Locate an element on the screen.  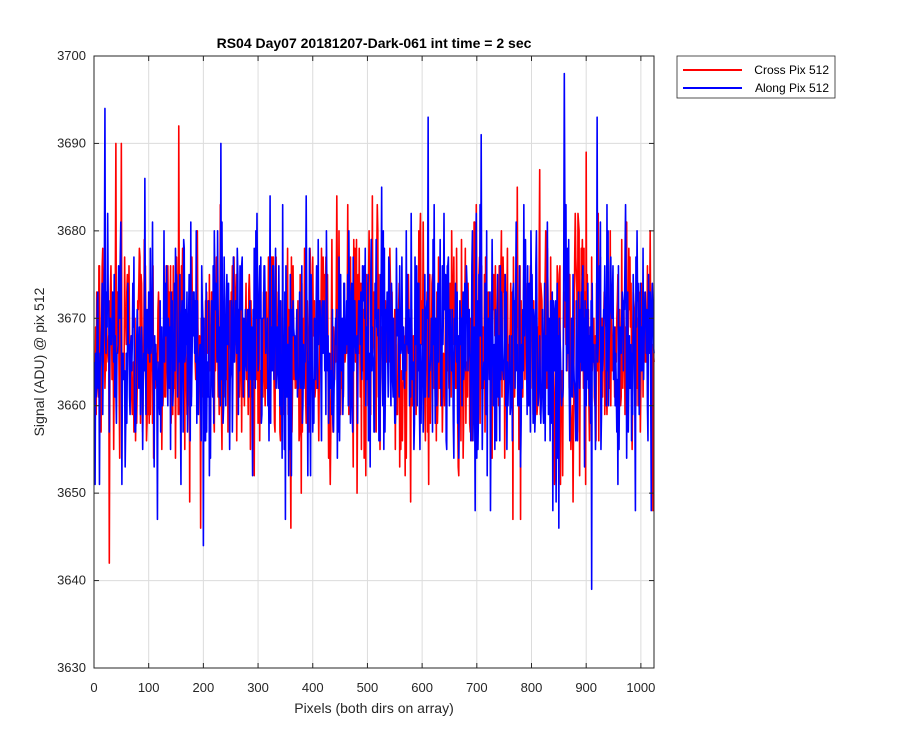
y-tick-label: 3630 is located at coordinates (71, 667).